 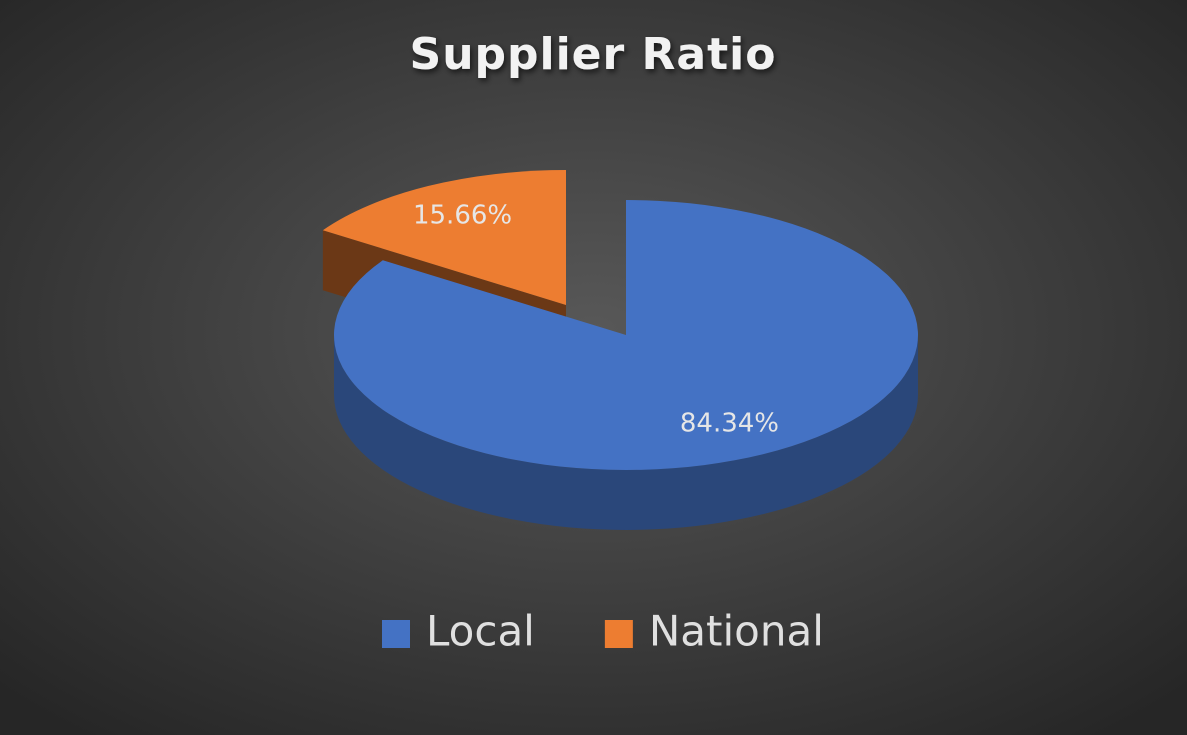 What do you see at coordinates (480, 631) in the screenshot?
I see `legend-label: Local` at bounding box center [480, 631].